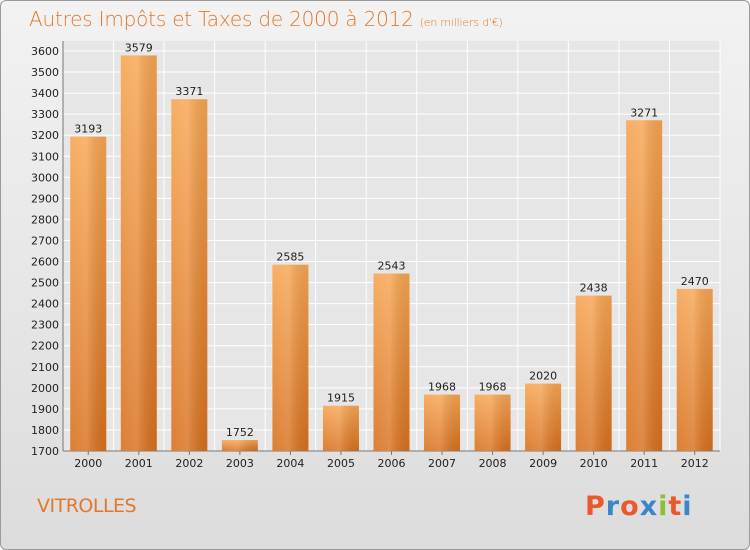 Image resolution: width=750 pixels, height=550 pixels. What do you see at coordinates (239, 445) in the screenshot?
I see `bar-shine-2003` at bounding box center [239, 445].